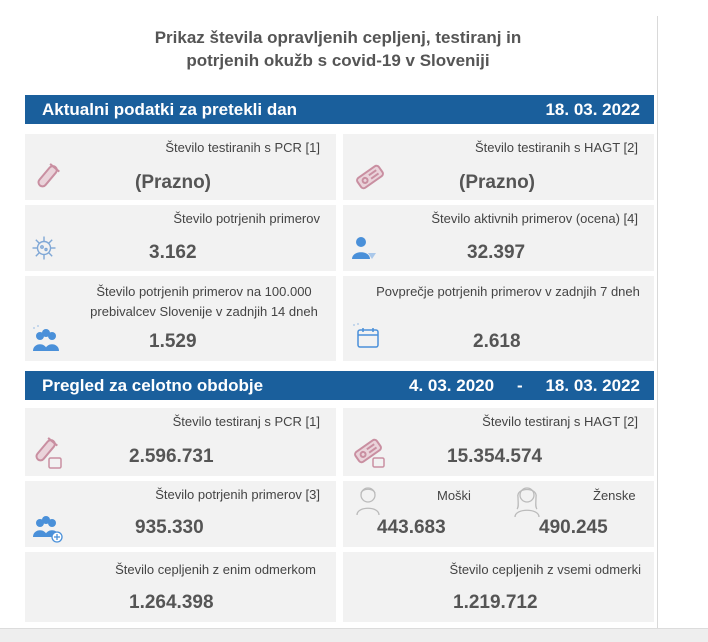  What do you see at coordinates (592, 109) in the screenshot?
I see `section-date: 18. 03. 2022` at bounding box center [592, 109].